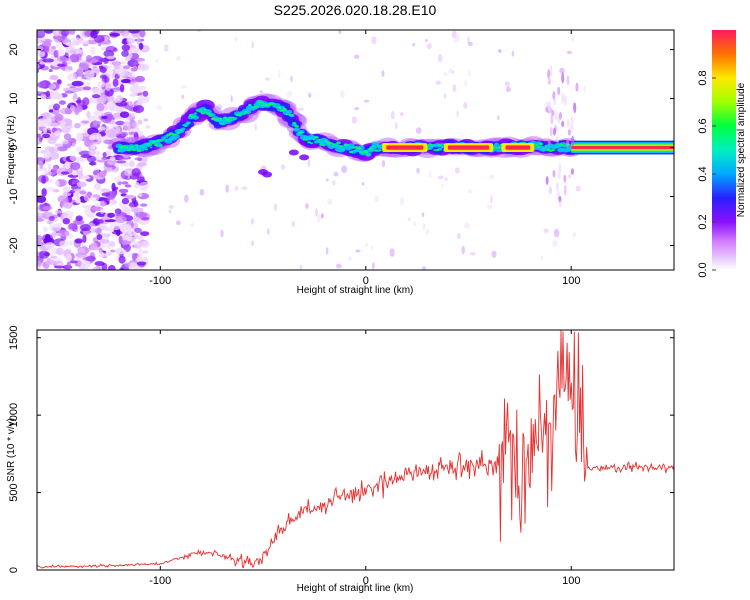 This screenshot has height=600, width=750. I want to click on colorbar-tick-label: 0.2, so click(703, 221).